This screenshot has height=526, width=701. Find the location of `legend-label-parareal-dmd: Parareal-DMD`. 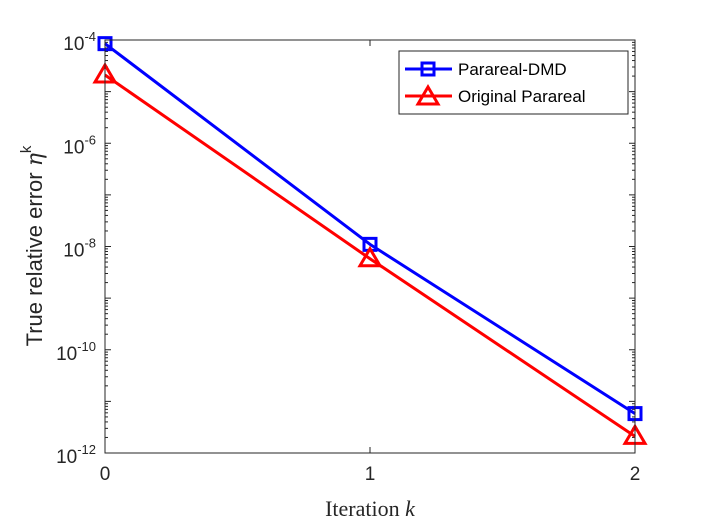

legend-label-parareal-dmd: Parareal-DMD is located at coordinates (512, 69).